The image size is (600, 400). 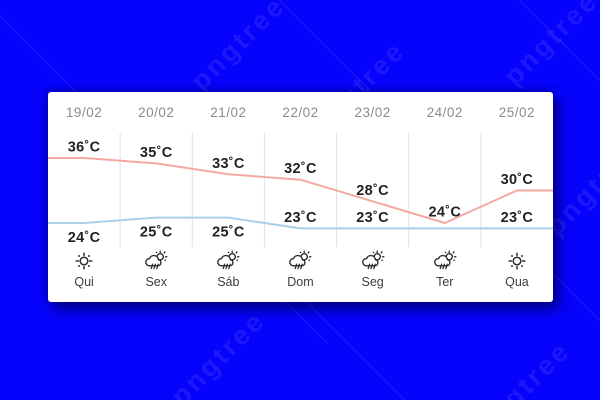 I want to click on high-temp-label: 35˚C, so click(x=156, y=153).